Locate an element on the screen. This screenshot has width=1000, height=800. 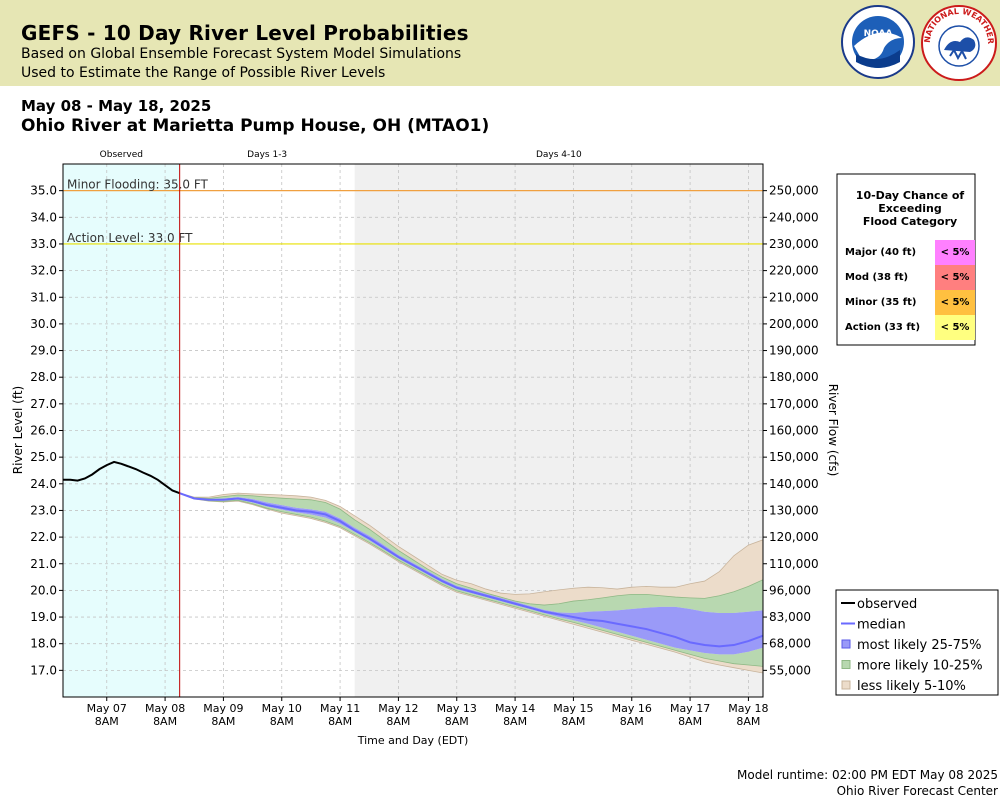
legend-label-observed: observed is located at coordinates (887, 604).